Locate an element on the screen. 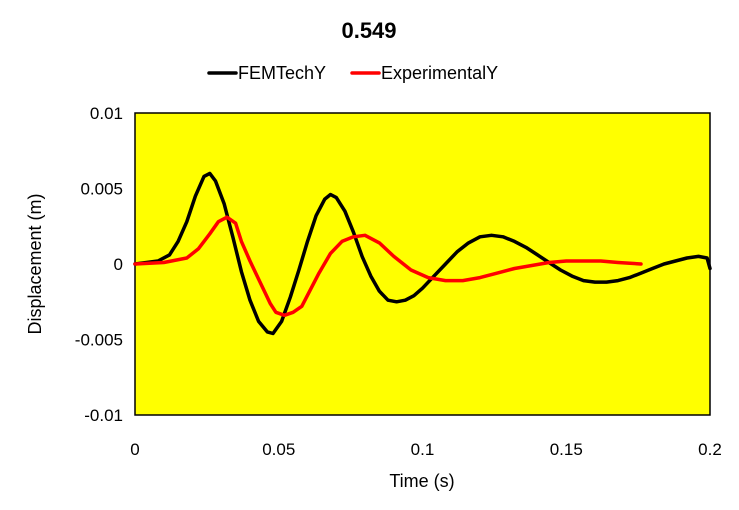  y-axis-ticks: 0.01 0.005 0 -0.005 -0.01 is located at coordinates (99, 264).